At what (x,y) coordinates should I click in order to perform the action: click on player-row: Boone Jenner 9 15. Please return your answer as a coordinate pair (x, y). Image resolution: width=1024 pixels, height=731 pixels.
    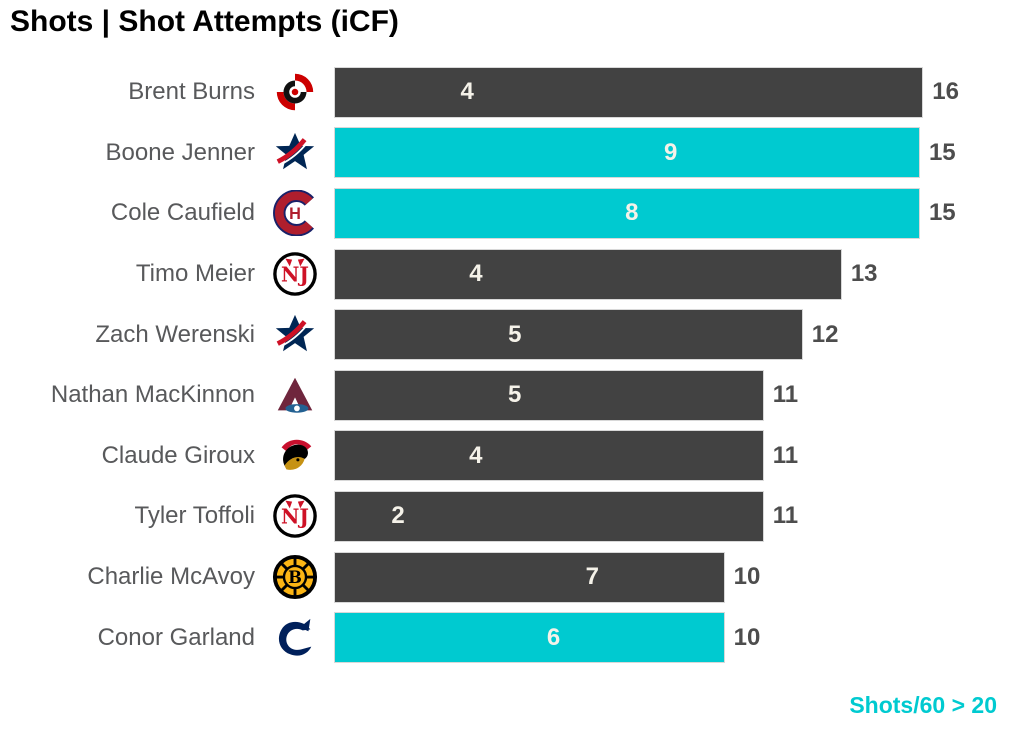
    Looking at the image, I should click on (512, 153).